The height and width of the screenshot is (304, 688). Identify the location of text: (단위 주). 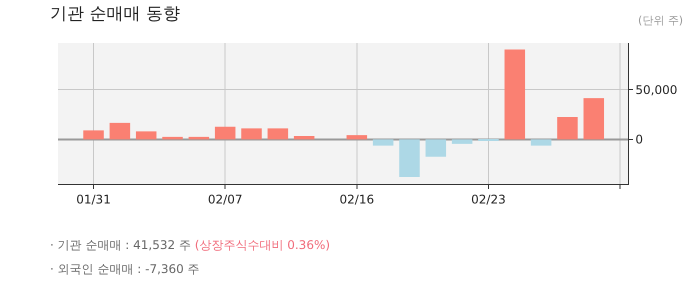
(661, 20).